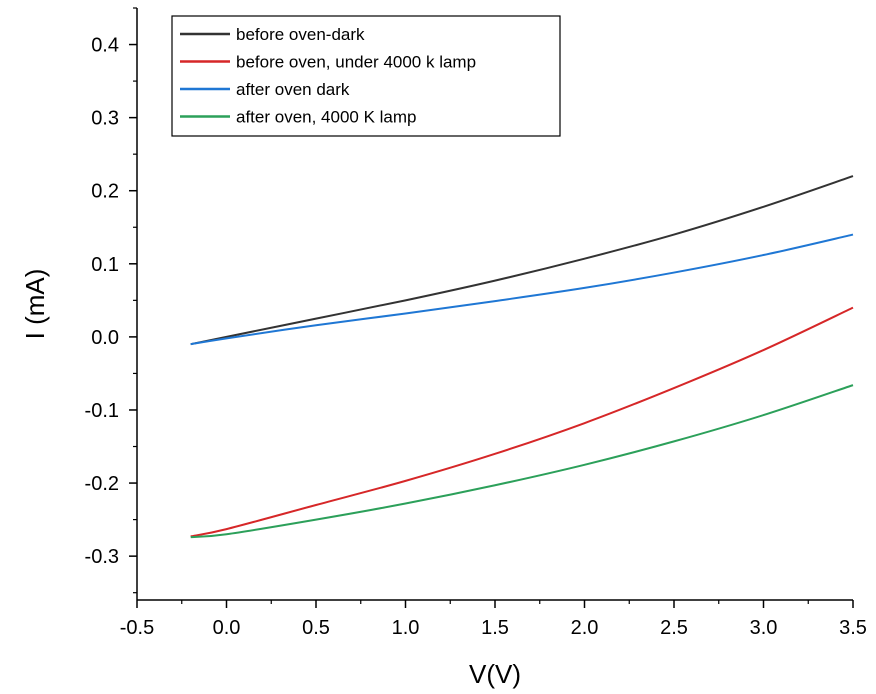 Image resolution: width=876 pixels, height=694 pixels. Describe the element at coordinates (406, 628) in the screenshot. I see `x-tick-label: 1.0` at that location.